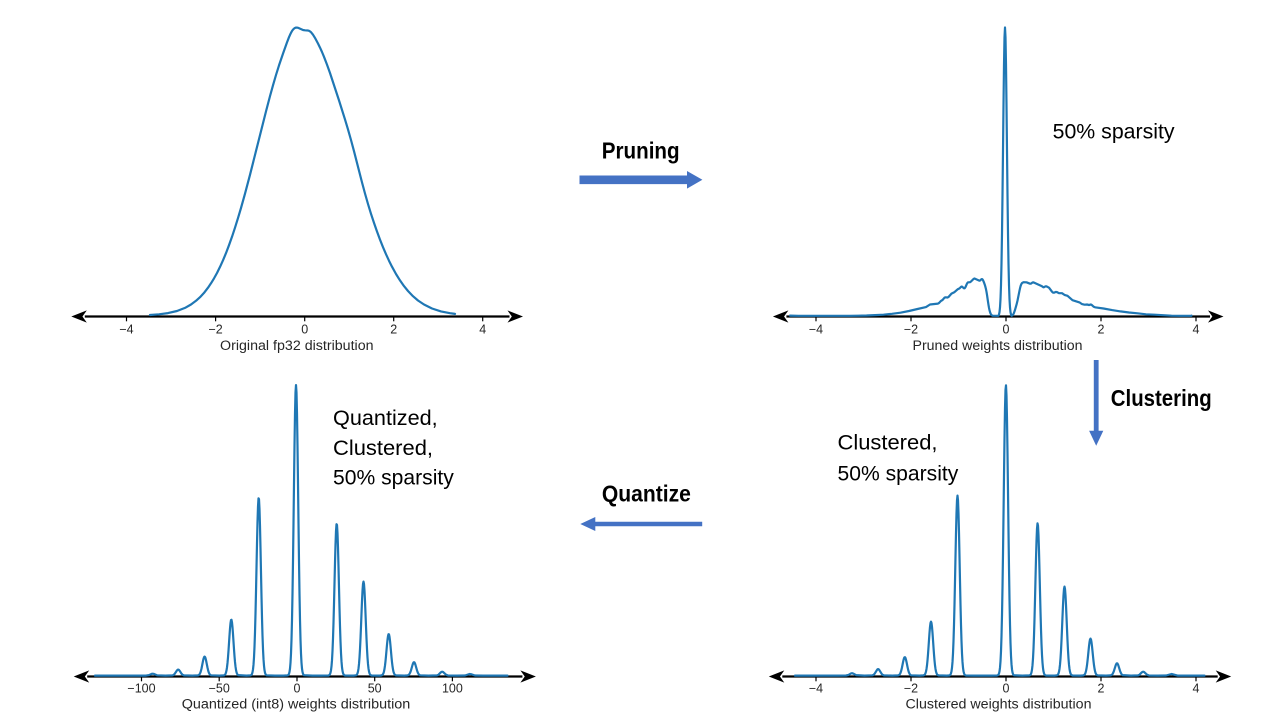  What do you see at coordinates (385, 418) in the screenshot?
I see `svg-text: Quantized,` at bounding box center [385, 418].